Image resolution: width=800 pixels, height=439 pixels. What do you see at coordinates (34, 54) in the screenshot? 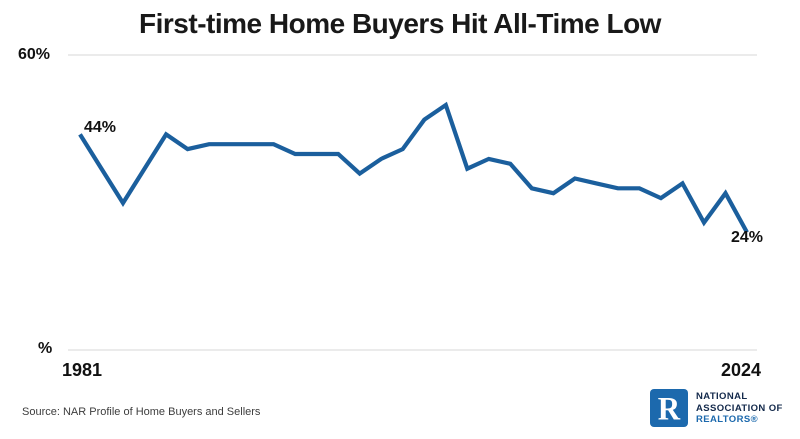
I see `y-axis-top-label: 60%` at bounding box center [34, 54].